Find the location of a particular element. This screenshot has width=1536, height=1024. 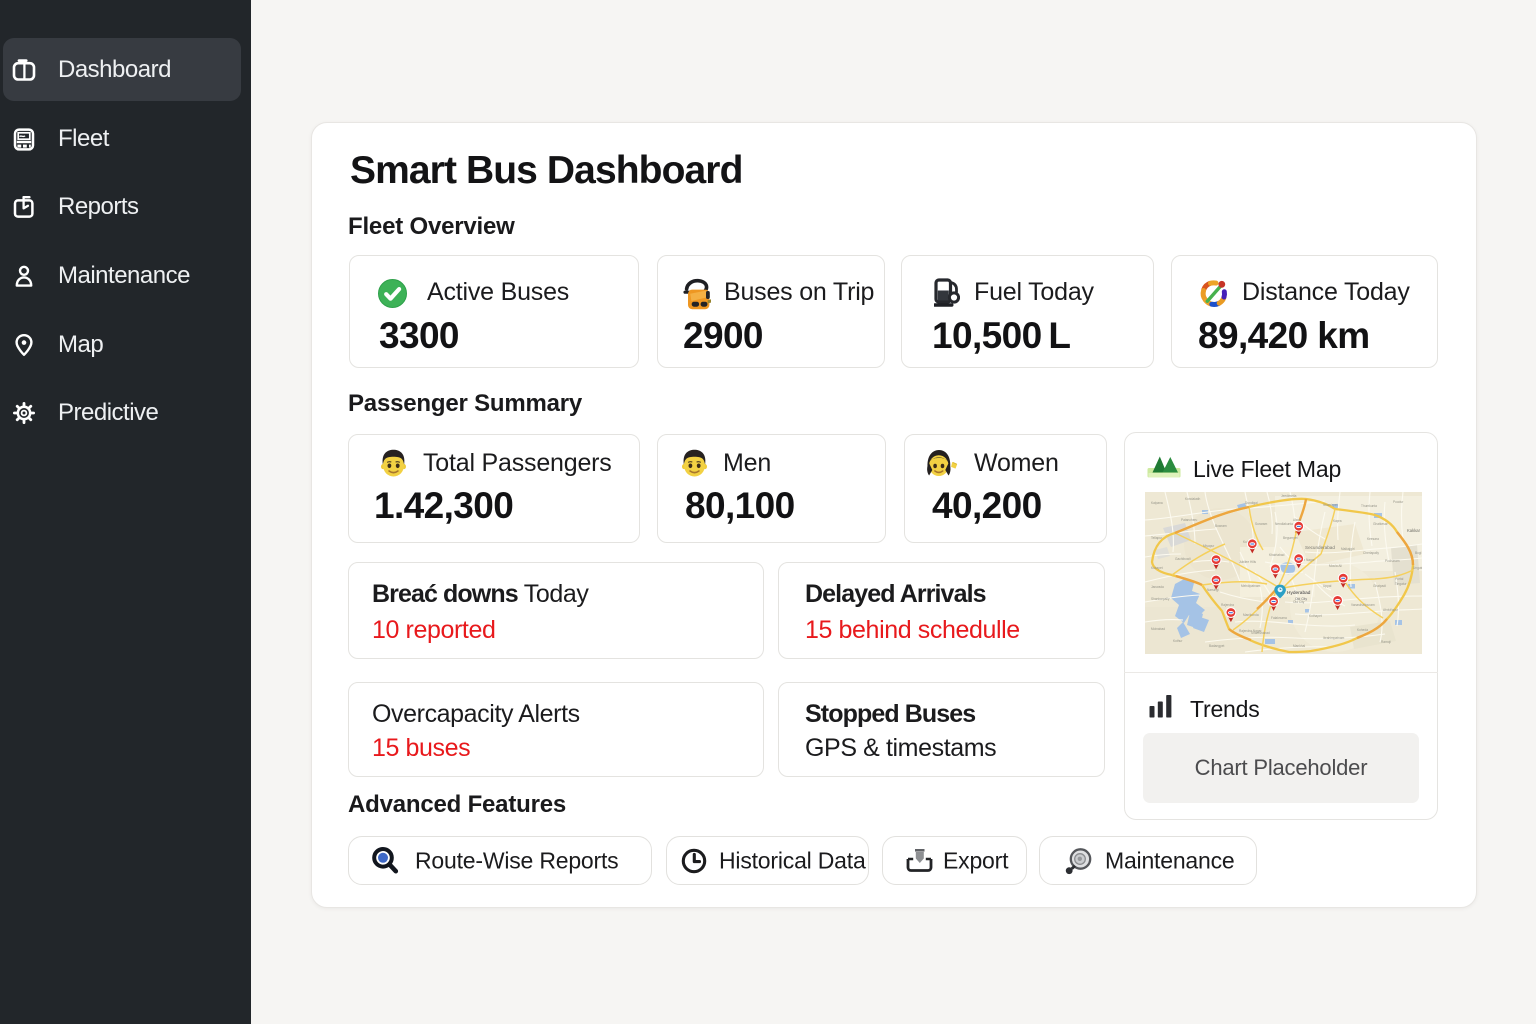

svg-text: Kondakath is located at coordinates (1192, 499).